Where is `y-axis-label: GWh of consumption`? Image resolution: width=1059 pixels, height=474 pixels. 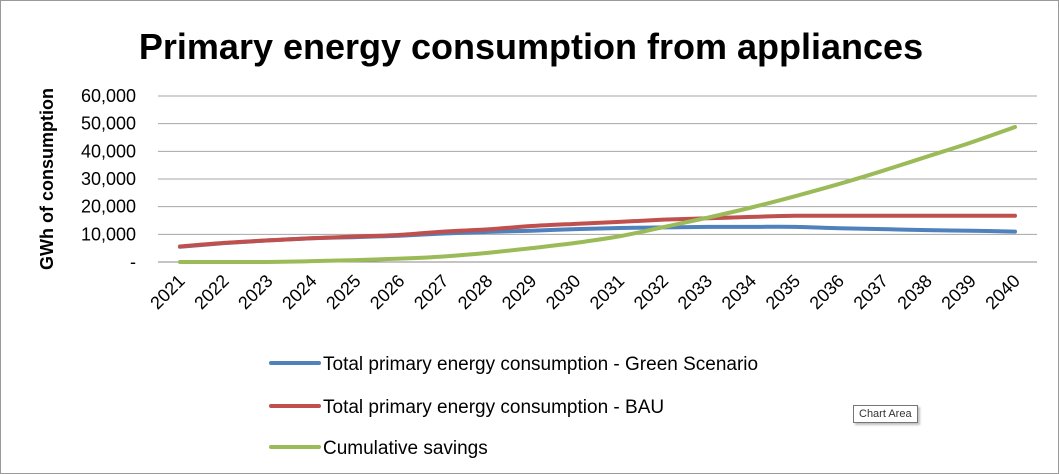 y-axis-label: GWh of consumption is located at coordinates (47, 179).